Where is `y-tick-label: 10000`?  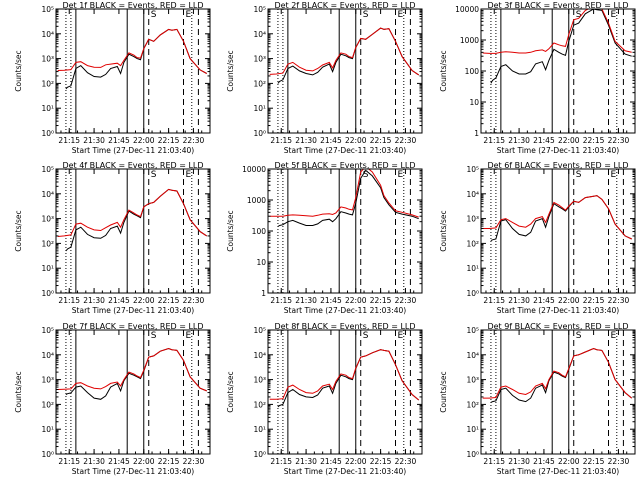
y-tick-label: 10000 is located at coordinates (254, 169).